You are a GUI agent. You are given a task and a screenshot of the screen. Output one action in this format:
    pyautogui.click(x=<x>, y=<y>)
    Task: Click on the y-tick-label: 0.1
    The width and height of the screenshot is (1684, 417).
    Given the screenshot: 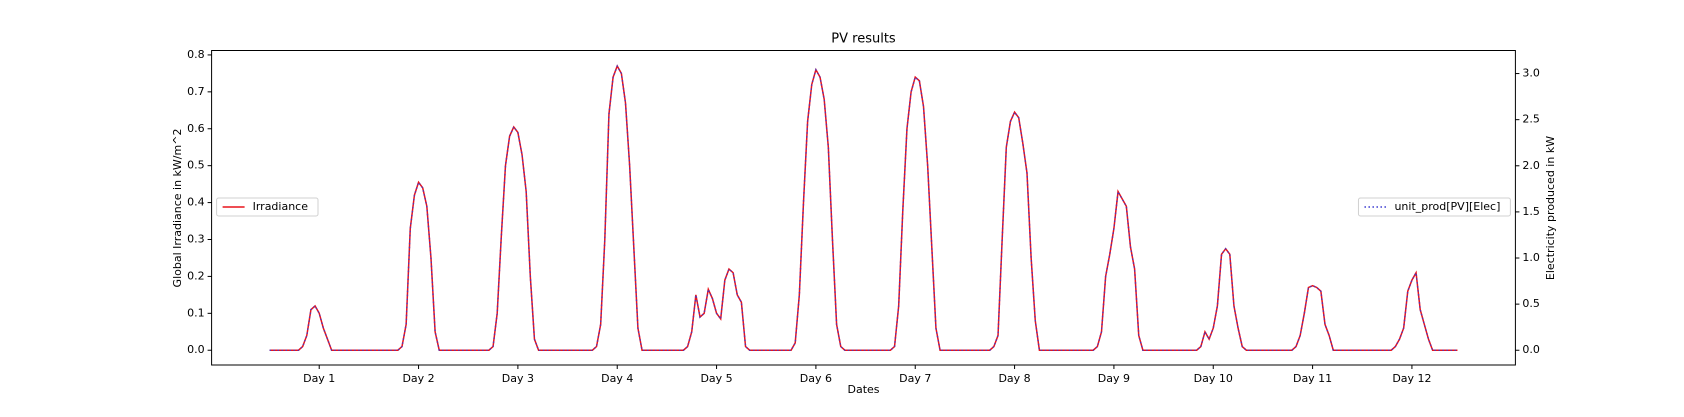 What is the action you would take?
    pyautogui.click(x=196, y=312)
    